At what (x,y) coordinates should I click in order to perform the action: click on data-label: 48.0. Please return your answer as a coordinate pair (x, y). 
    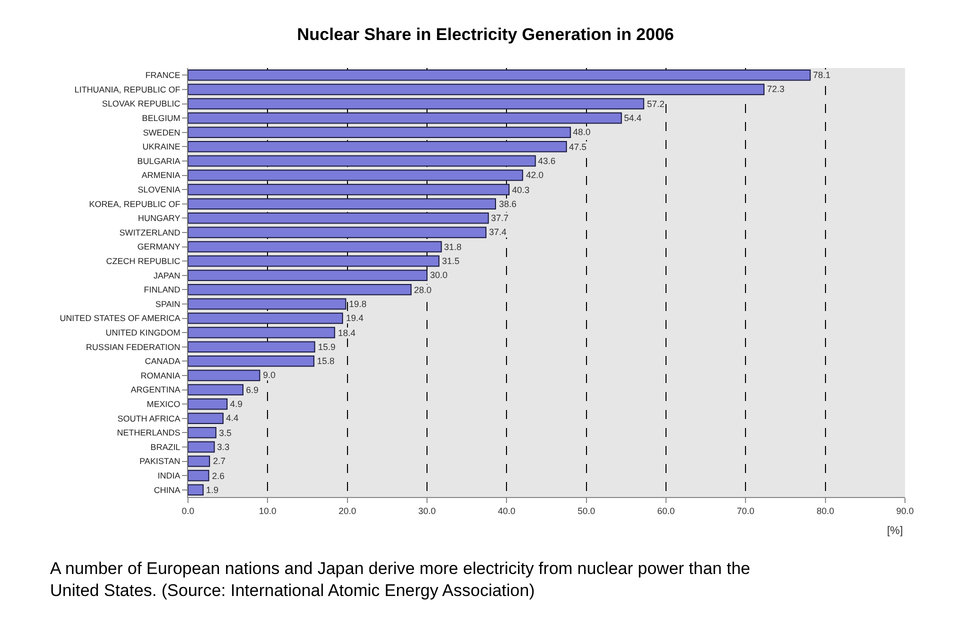
    Looking at the image, I should click on (582, 132).